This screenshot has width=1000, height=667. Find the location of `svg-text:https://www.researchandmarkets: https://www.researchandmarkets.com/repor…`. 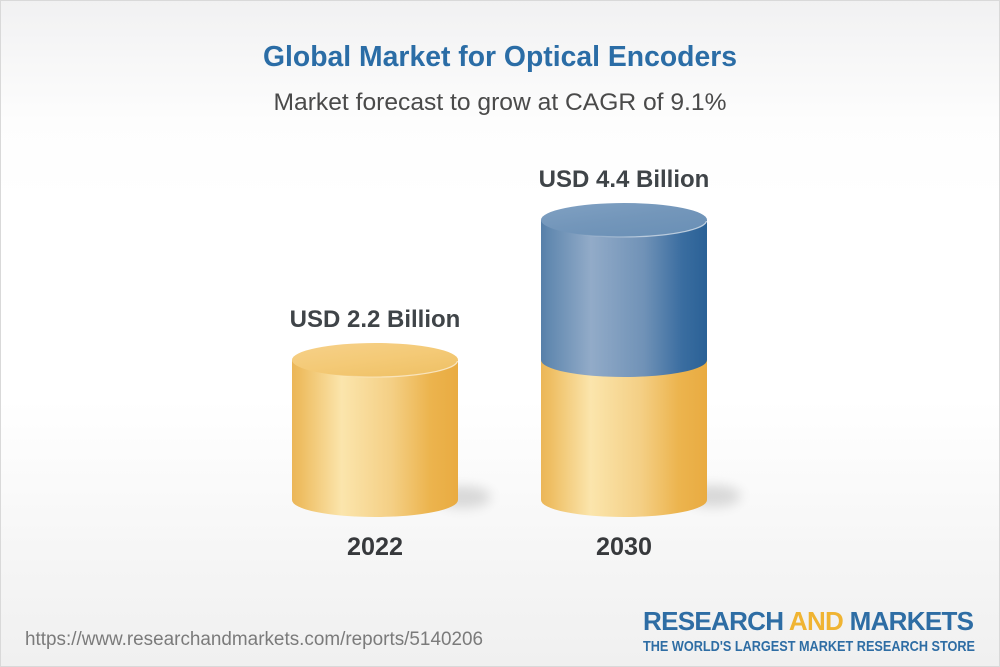

svg-text:https://www.researchandmarkets: https://www.researchandmarkets.com/repor… is located at coordinates (254, 639).